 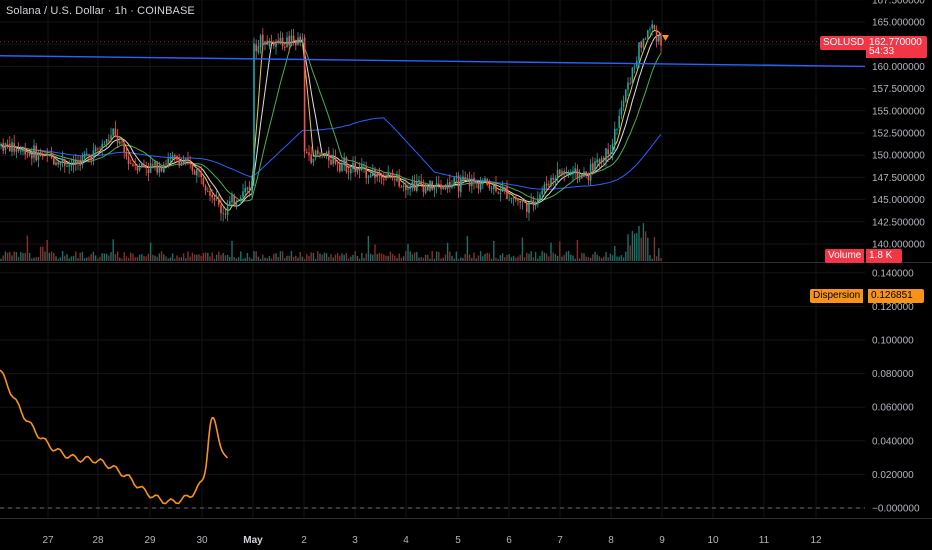 What do you see at coordinates (898, 245) in the screenshot?
I see `price-axis-label: 140.000000` at bounding box center [898, 245].